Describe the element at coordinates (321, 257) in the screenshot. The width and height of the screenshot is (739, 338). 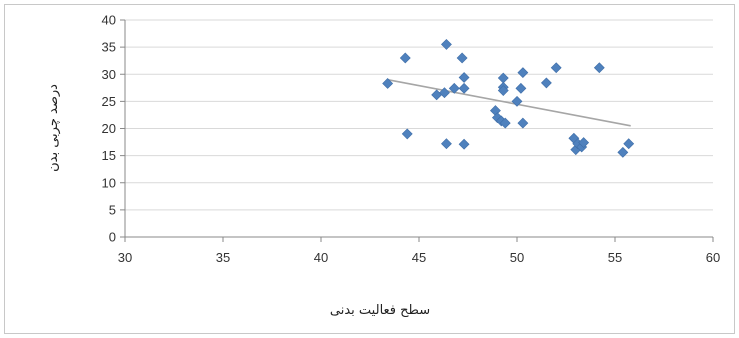
I see `x-tick-label: 40` at that location.